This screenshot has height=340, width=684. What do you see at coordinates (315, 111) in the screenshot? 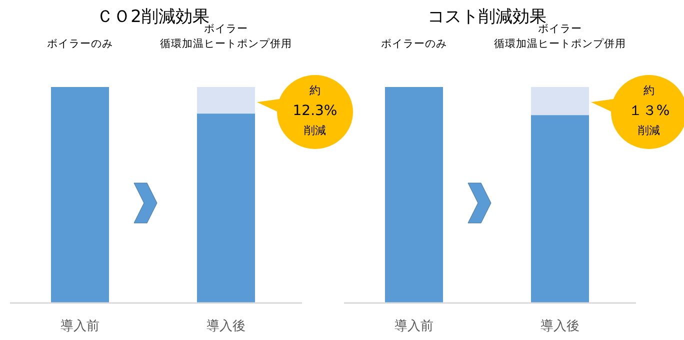
I see `annotation: 12.3%` at bounding box center [315, 111].